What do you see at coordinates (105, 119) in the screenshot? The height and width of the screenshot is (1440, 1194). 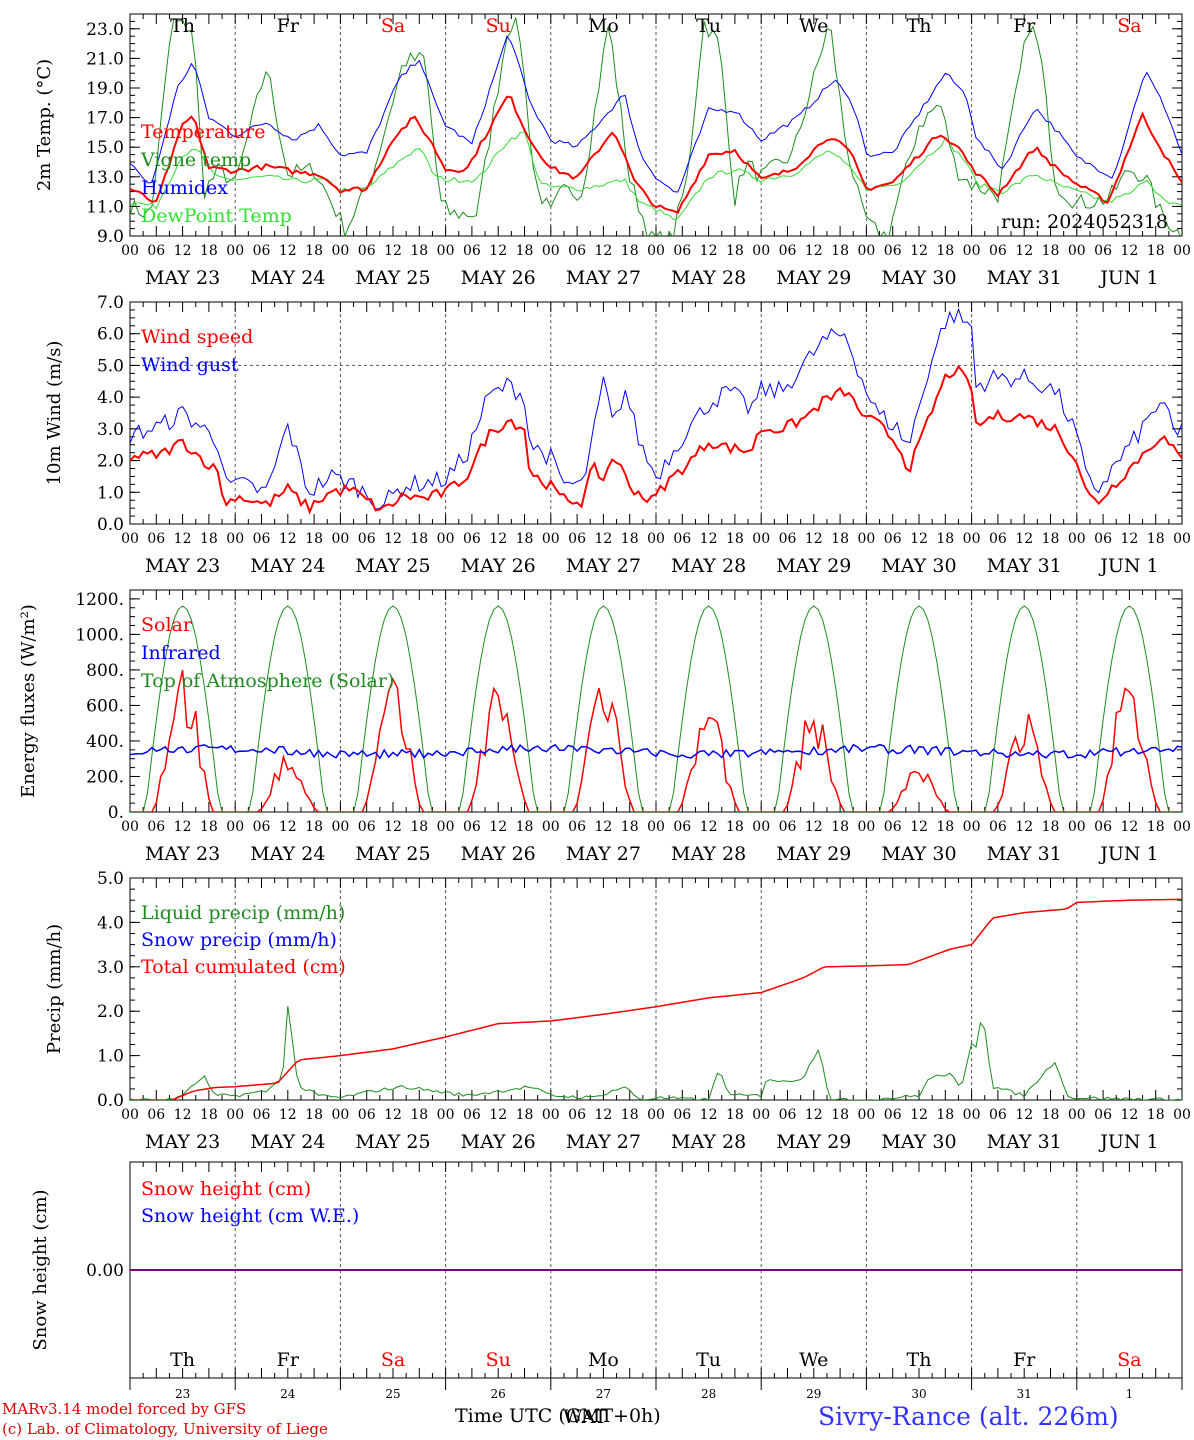 I see `ytick-label: 17.0` at bounding box center [105, 119].